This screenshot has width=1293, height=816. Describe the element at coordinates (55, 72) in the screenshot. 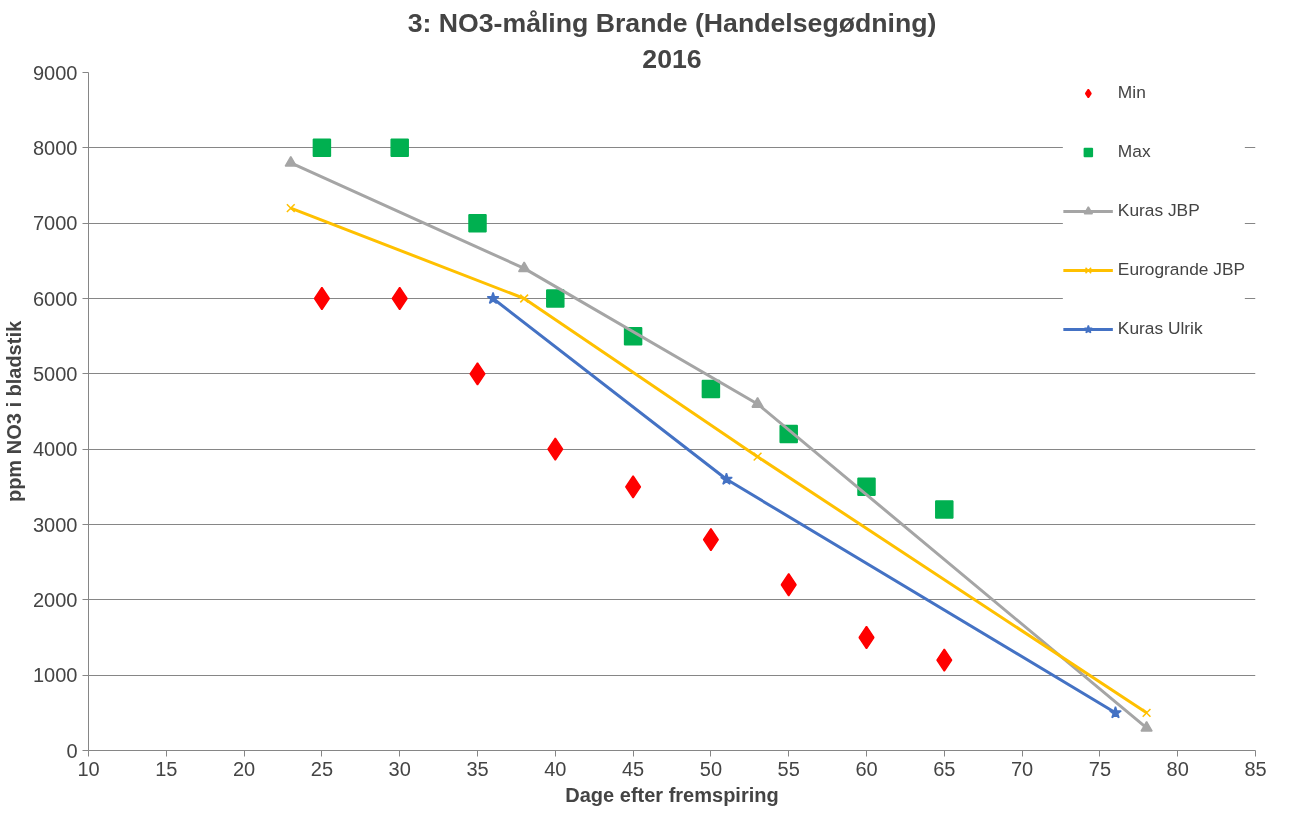

I see `y-tick-label: 9000` at that location.